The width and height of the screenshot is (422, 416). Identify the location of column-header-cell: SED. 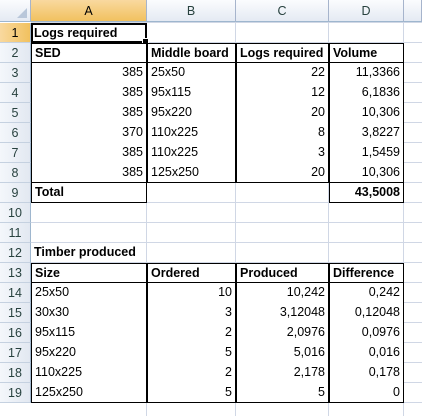
(89, 53).